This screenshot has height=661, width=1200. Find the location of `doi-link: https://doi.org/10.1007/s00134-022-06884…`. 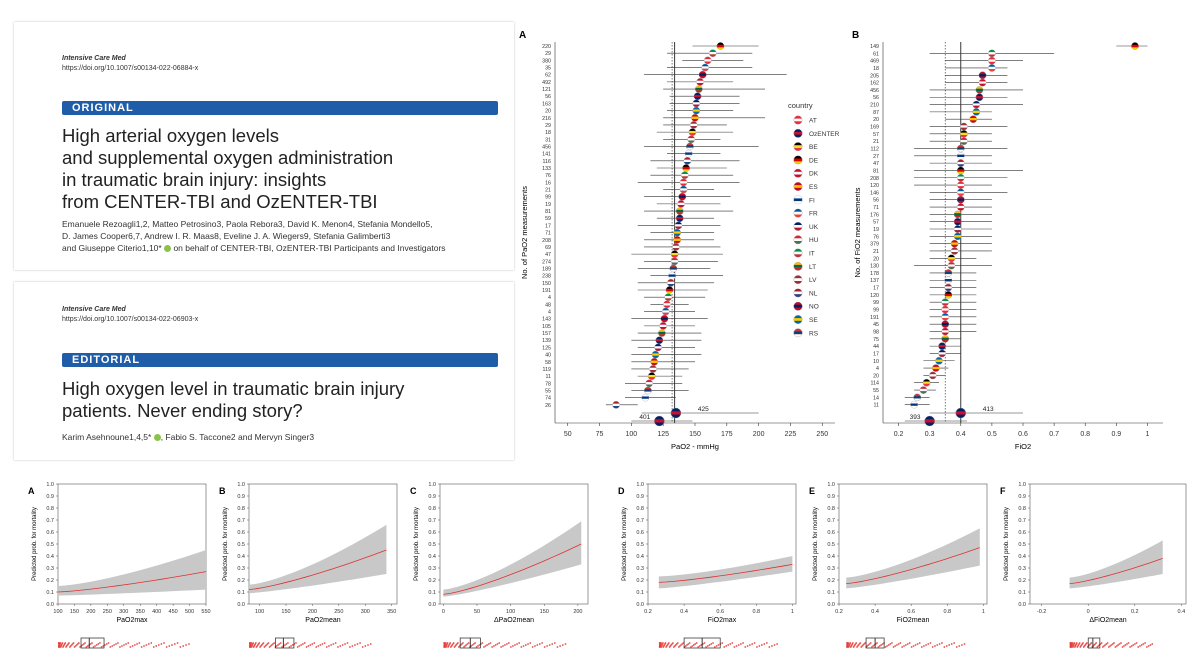

doi-link: https://doi.org/10.1007/s00134-022-06884… is located at coordinates (130, 68).